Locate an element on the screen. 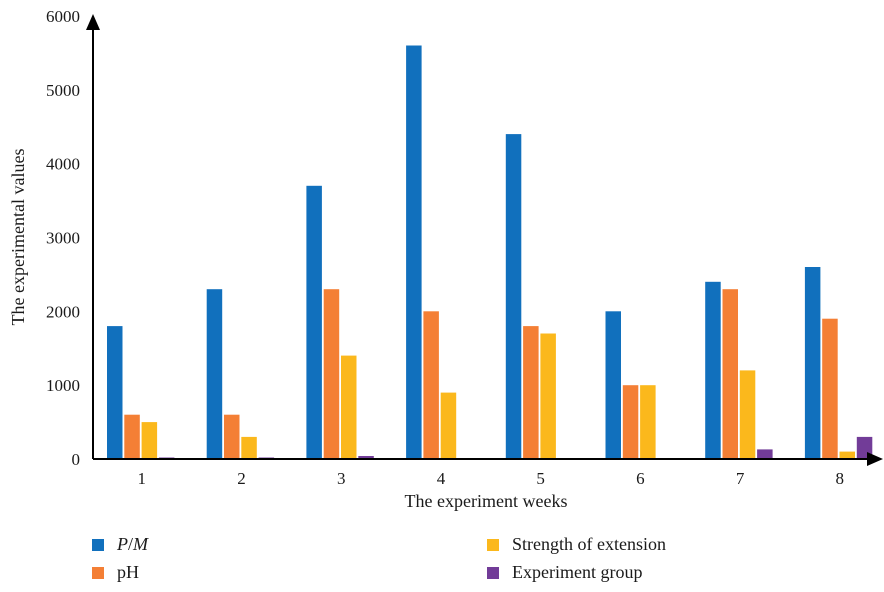 Image resolution: width=884 pixels, height=592 pixels. x-tick-label: 7 is located at coordinates (740, 478).